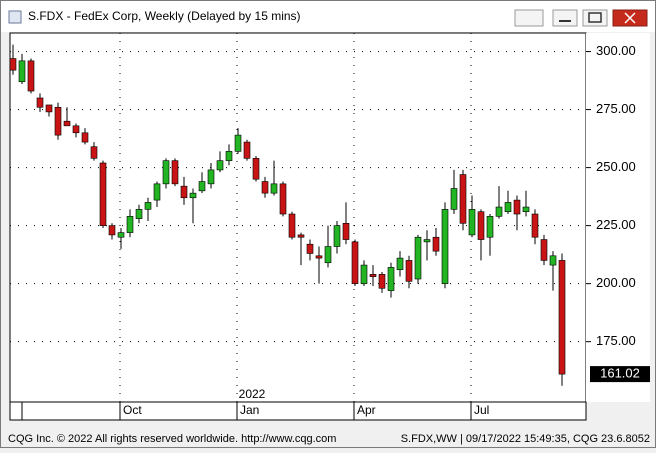 This screenshot has width=656, height=453. I want to click on x-tick-label: Jul, so click(481, 410).